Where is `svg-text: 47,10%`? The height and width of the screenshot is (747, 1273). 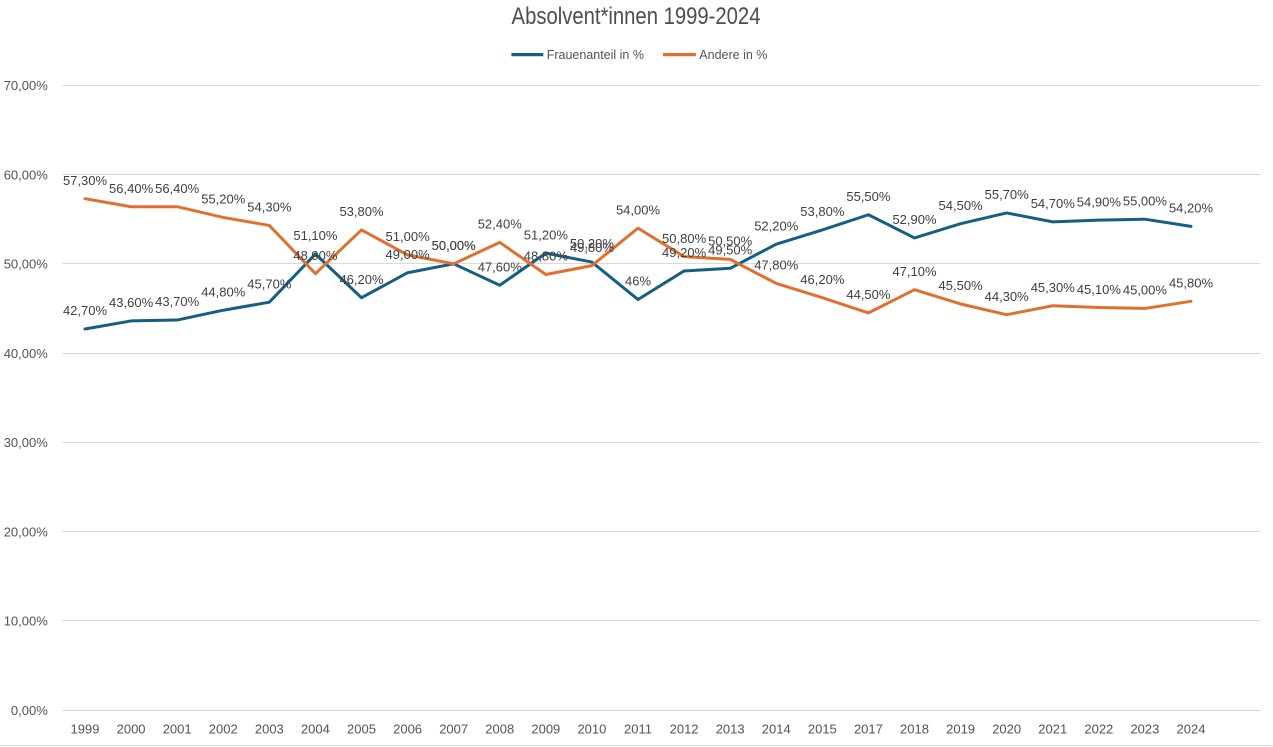 svg-text: 47,10% is located at coordinates (914, 271).